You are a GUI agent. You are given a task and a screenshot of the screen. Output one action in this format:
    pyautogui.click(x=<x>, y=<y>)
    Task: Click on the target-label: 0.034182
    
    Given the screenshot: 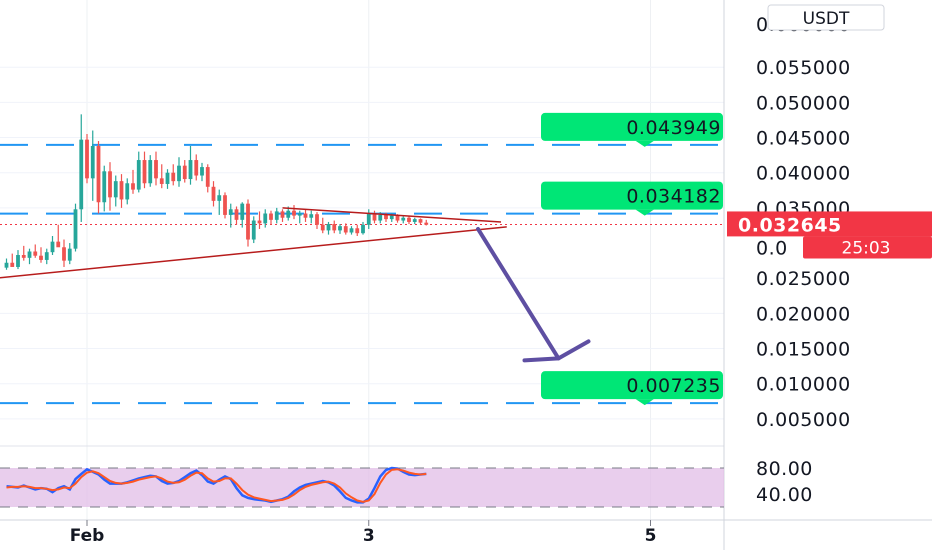 What is the action you would take?
    pyautogui.click(x=632, y=198)
    